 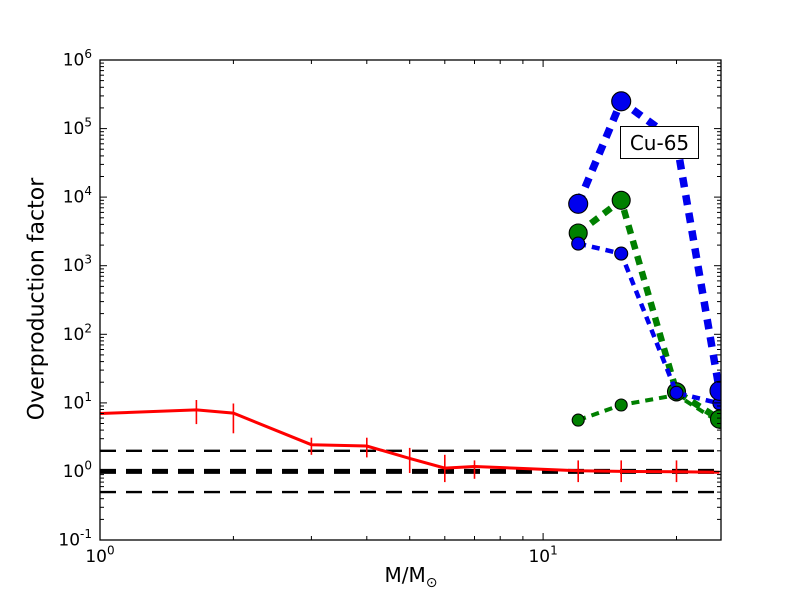 I want to click on y-axis-label: Overproduction factor, so click(x=37, y=299).